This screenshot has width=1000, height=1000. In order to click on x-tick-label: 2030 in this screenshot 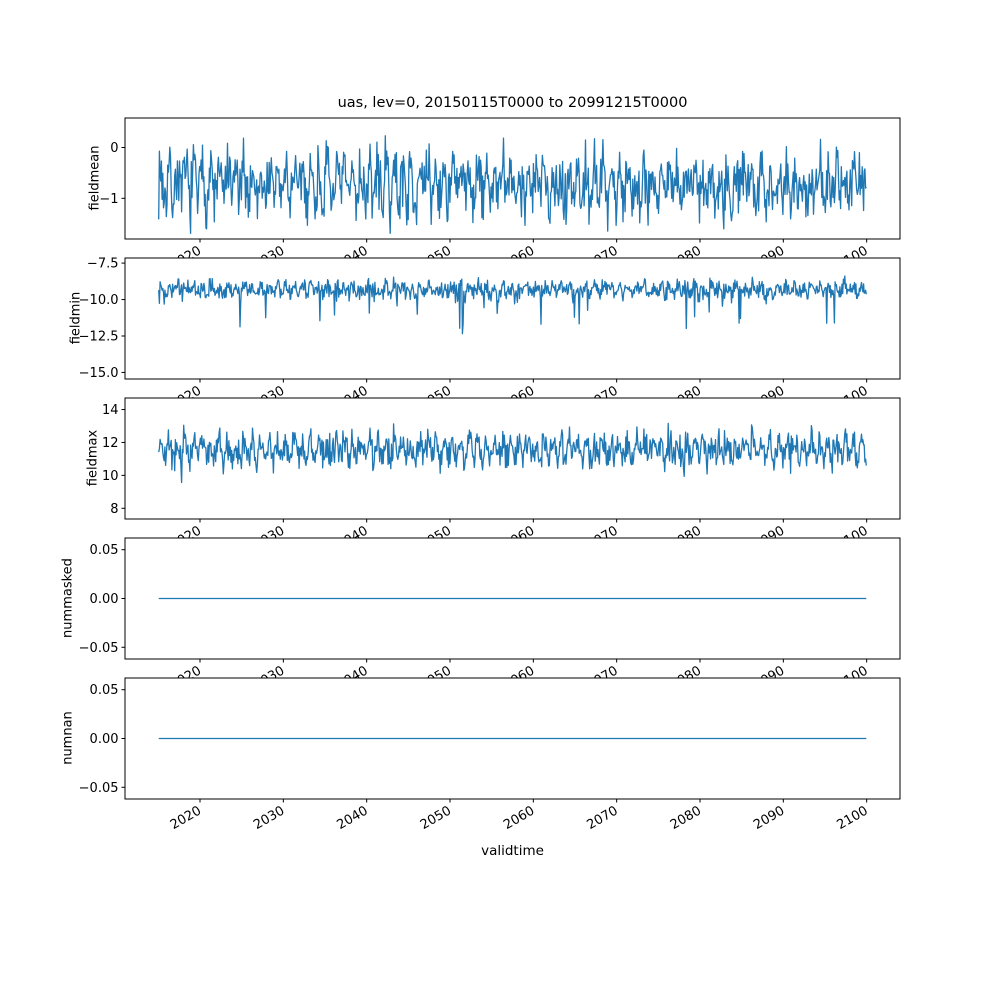, I will do `click(269, 818)`.